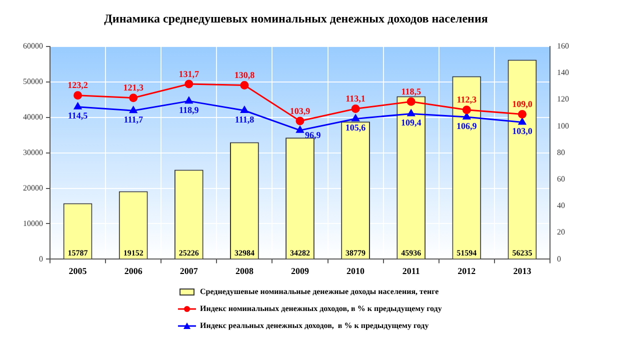 Image resolution: width=622 pixels, height=350 pixels. What do you see at coordinates (244, 119) in the screenshot?
I see `data-label: 111,8` at bounding box center [244, 119].